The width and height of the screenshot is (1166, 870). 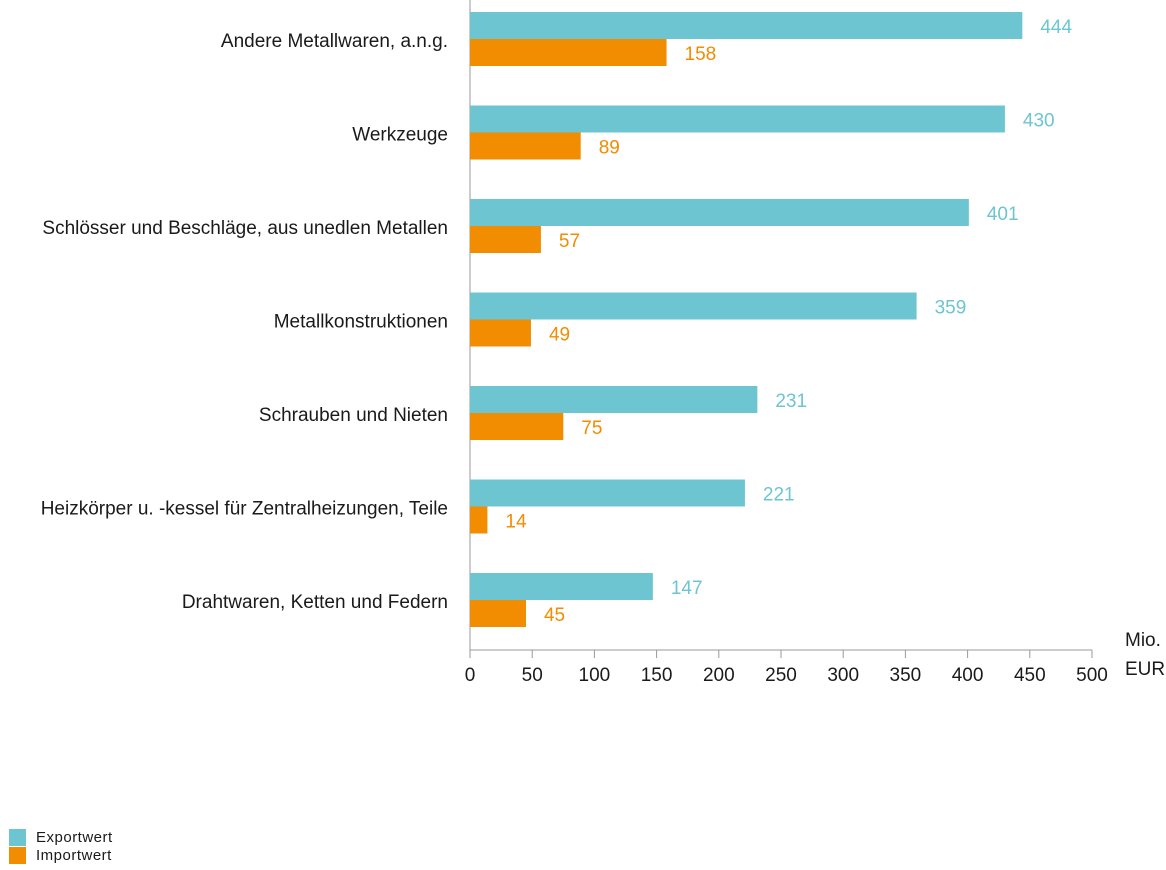 I want to click on category-label: Metallkonstruktionen, so click(x=361, y=322).